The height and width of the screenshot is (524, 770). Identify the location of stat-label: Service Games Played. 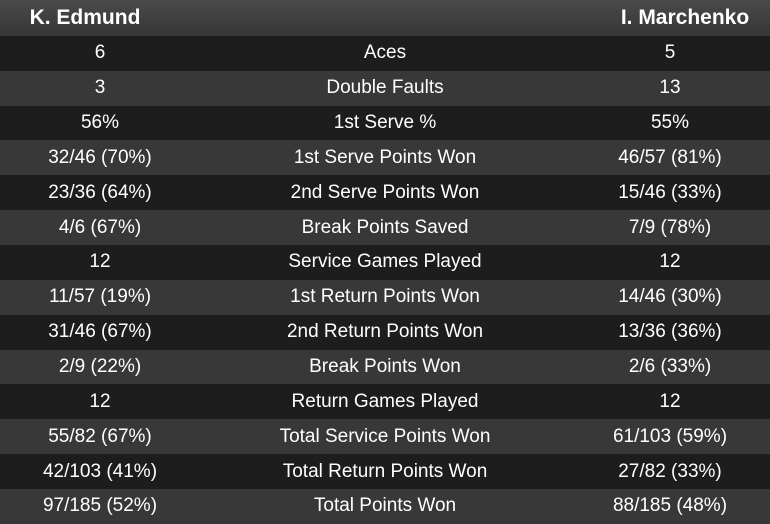
(385, 262).